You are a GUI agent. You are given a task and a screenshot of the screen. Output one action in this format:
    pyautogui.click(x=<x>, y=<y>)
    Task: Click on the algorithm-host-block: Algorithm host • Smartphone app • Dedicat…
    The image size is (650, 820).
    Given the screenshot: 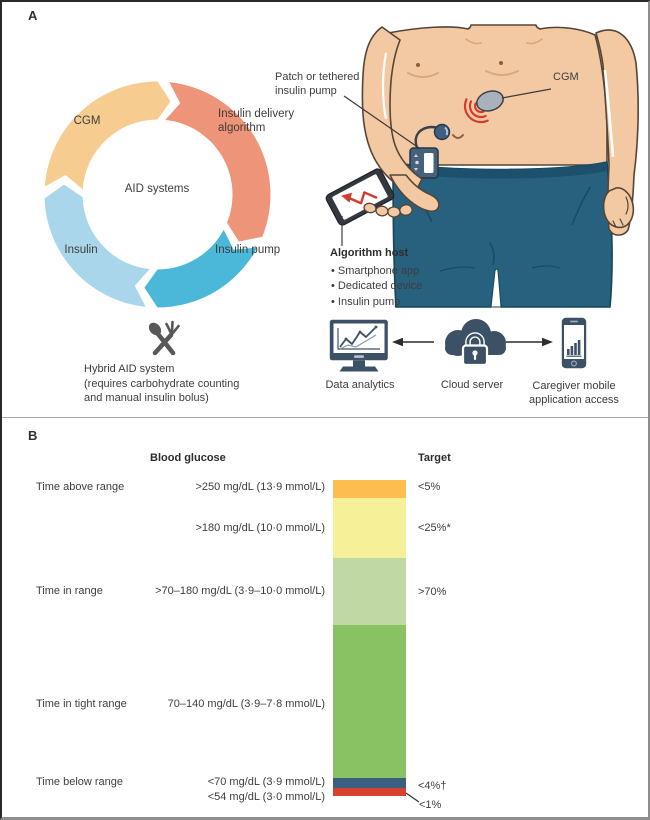 What is the action you would take?
    pyautogui.click(x=389, y=278)
    